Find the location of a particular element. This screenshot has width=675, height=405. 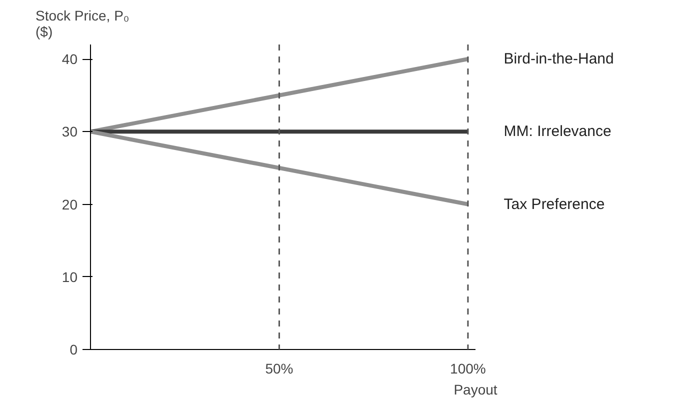

y-tick-label: 10 is located at coordinates (70, 276).